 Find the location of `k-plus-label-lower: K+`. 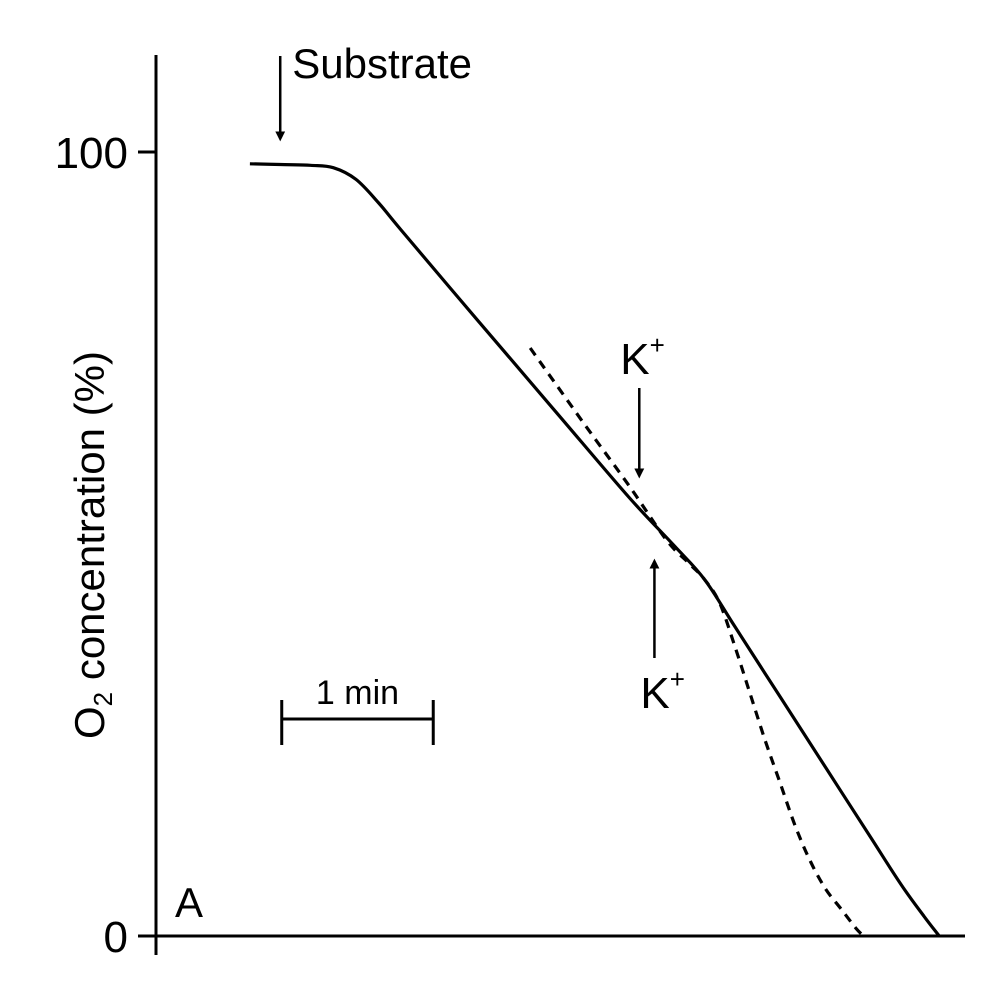

k-plus-label-lower: K+ is located at coordinates (662, 691).